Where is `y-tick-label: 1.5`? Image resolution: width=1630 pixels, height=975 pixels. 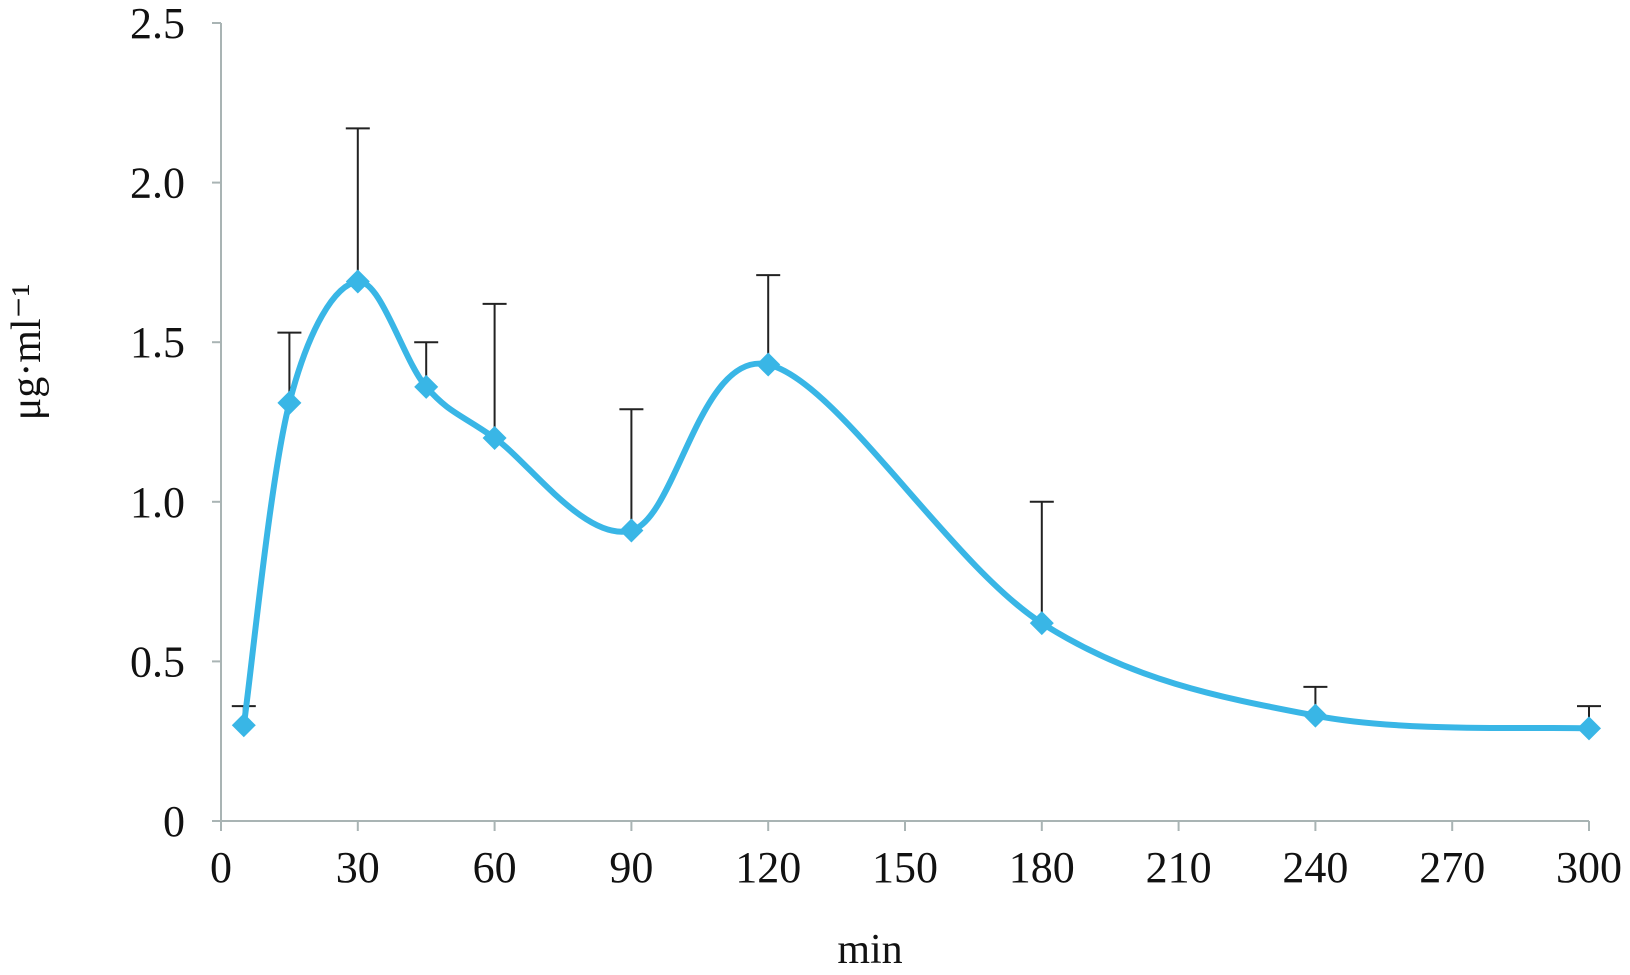 y-tick-label: 1.5 is located at coordinates (157, 342).